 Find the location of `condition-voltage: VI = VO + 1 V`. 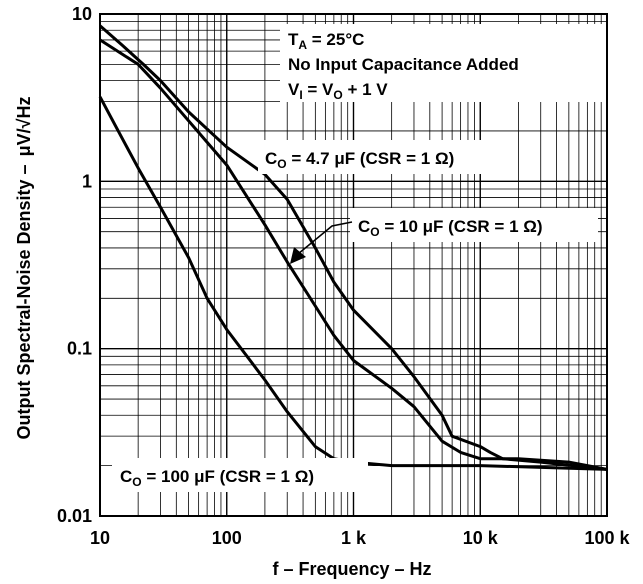

condition-voltage: VI = VO + 1 V is located at coordinates (338, 91).